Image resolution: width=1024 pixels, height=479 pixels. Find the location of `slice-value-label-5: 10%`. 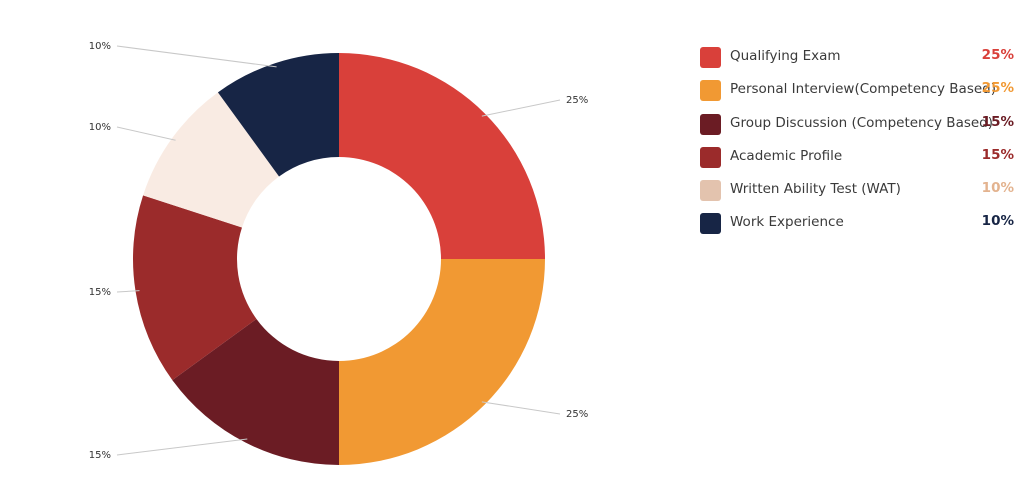

slice-value-label-5: 10% is located at coordinates (100, 127).